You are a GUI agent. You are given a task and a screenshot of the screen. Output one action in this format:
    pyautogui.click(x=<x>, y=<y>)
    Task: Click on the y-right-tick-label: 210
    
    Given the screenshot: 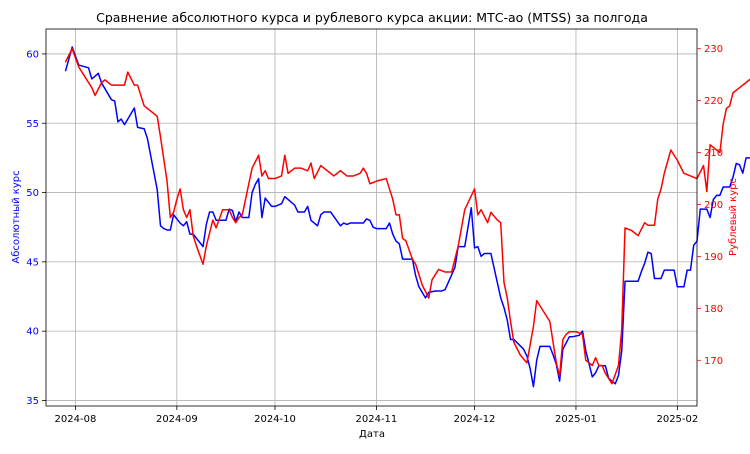 What is the action you would take?
    pyautogui.click(x=713, y=153)
    